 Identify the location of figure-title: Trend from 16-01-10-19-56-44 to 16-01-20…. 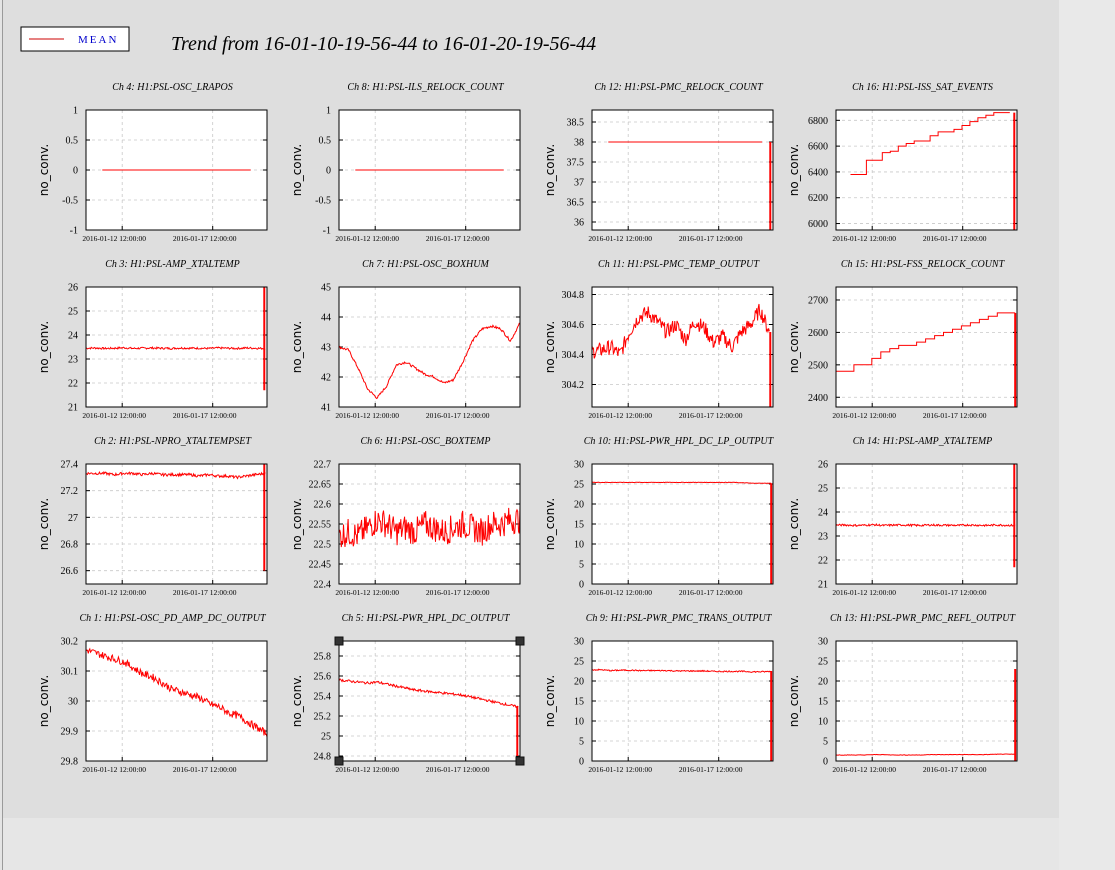
(383, 44).